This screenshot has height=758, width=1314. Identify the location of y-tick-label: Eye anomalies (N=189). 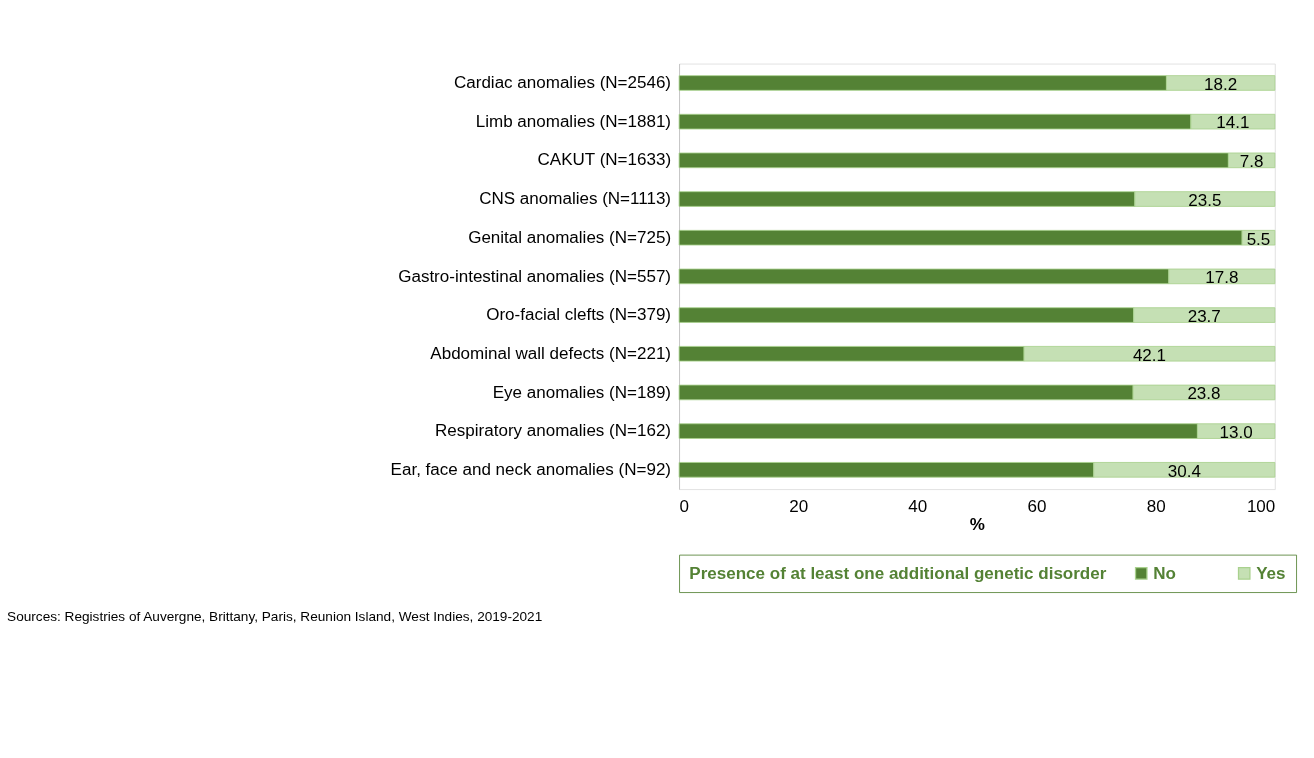
(582, 392).